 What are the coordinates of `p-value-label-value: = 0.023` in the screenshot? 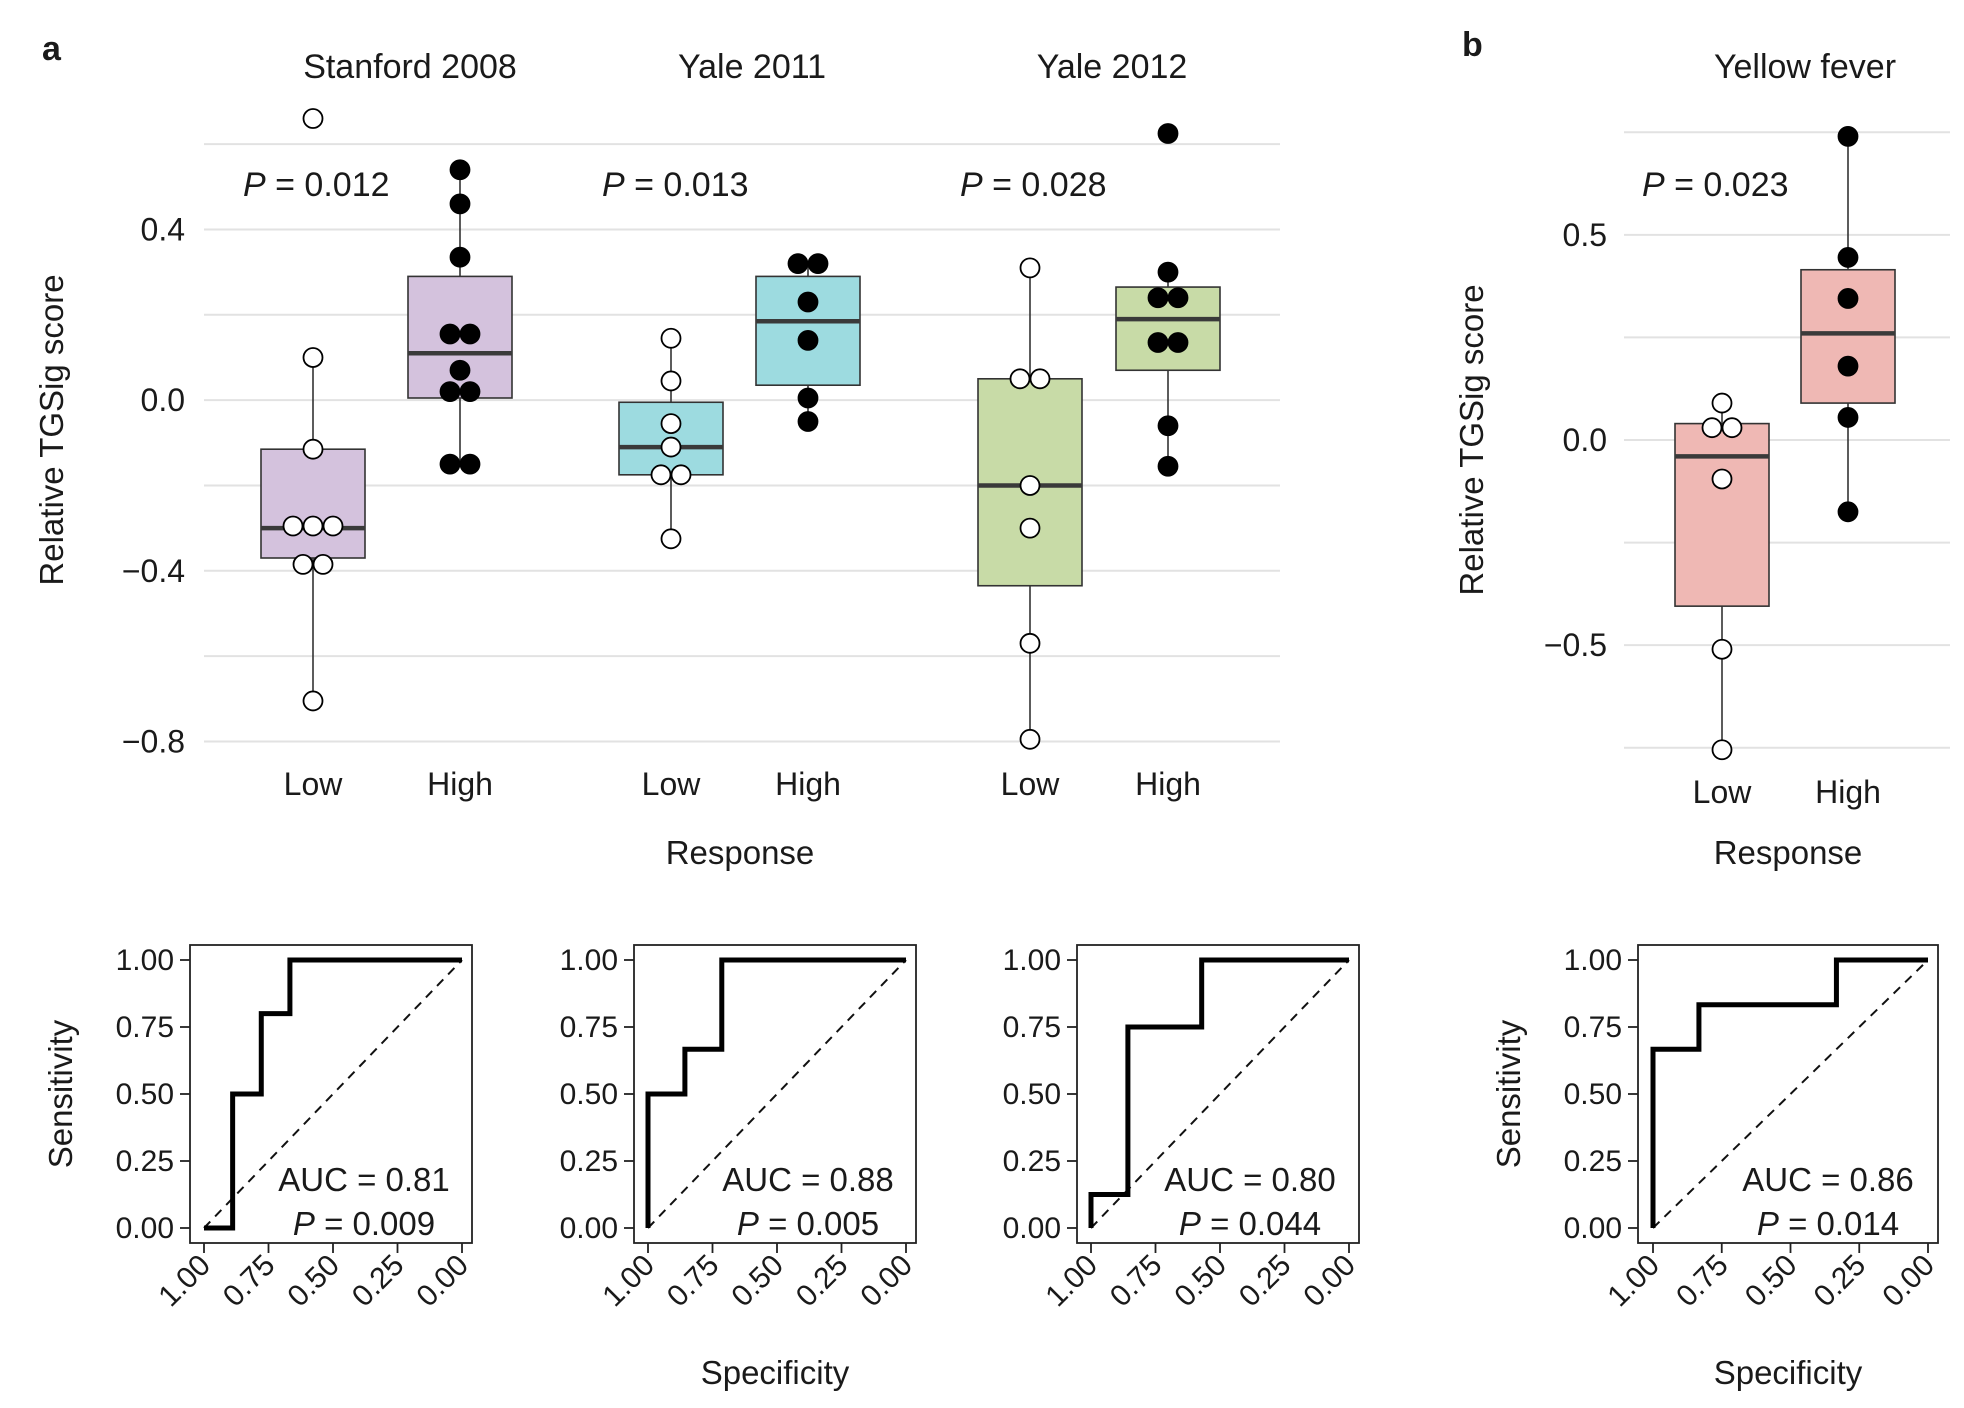 It's located at (1727, 185).